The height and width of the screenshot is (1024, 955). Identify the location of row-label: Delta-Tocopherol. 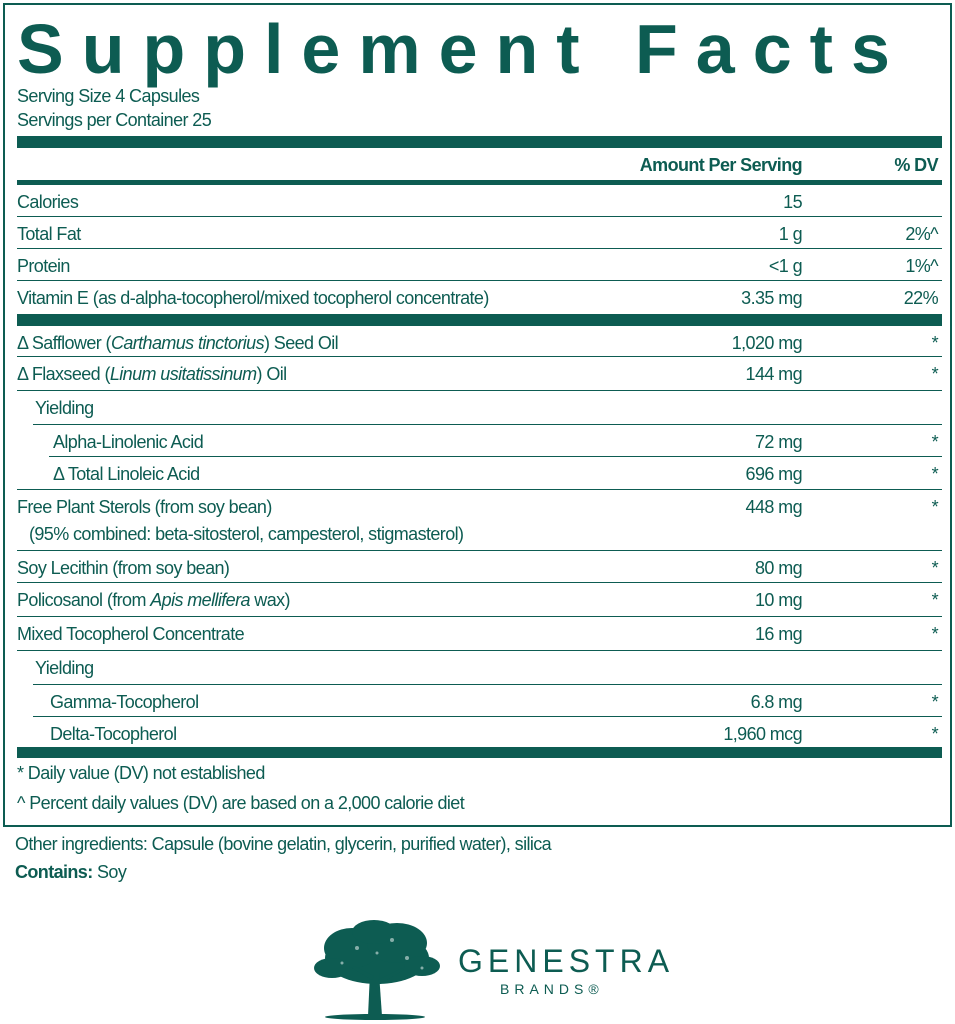
(113, 734).